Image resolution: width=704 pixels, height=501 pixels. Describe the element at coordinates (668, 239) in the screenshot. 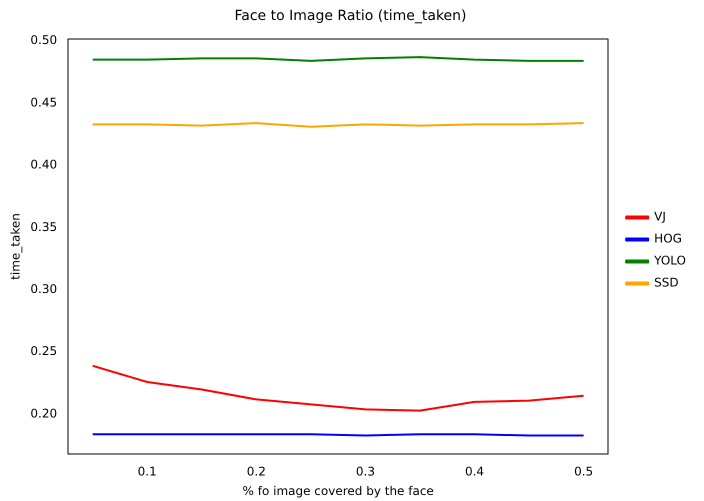

I see `legend-label: HOG` at that location.